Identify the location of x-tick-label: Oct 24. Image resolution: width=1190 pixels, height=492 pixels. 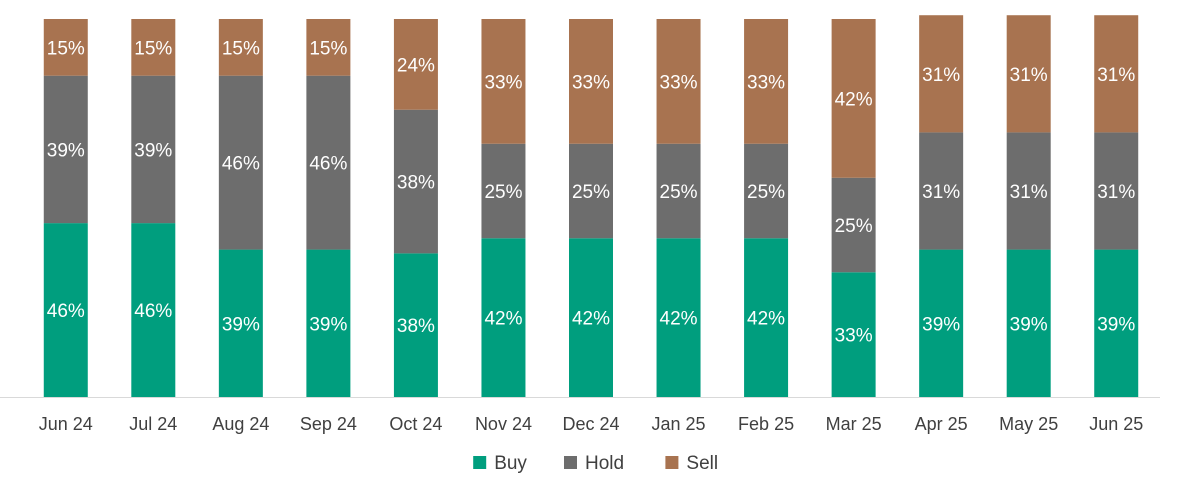
(415, 424).